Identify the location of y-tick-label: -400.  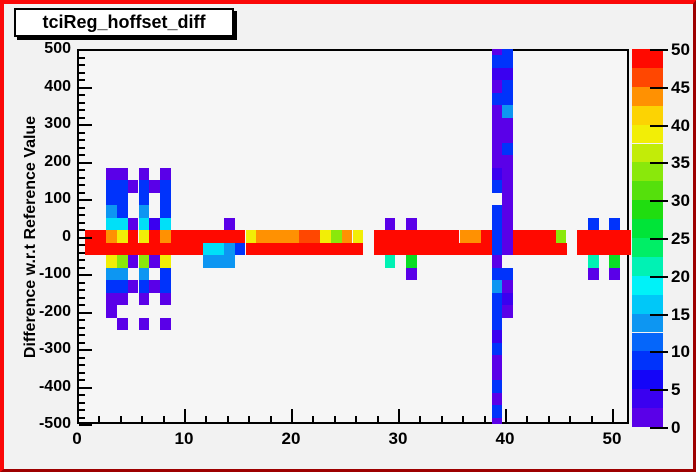
(54, 386).